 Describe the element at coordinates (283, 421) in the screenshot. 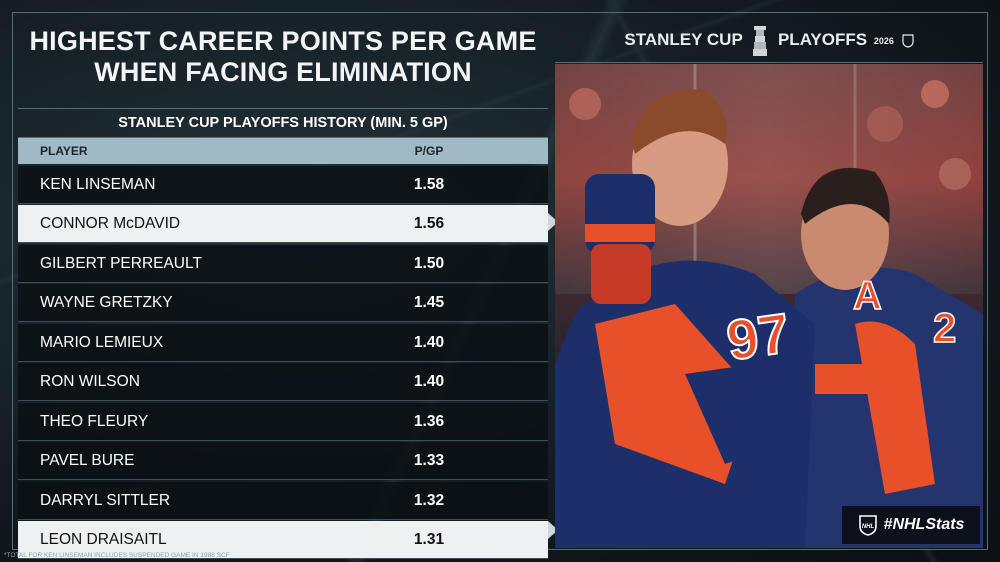

I see `table-row: THEO FLEURY 1.36` at that location.